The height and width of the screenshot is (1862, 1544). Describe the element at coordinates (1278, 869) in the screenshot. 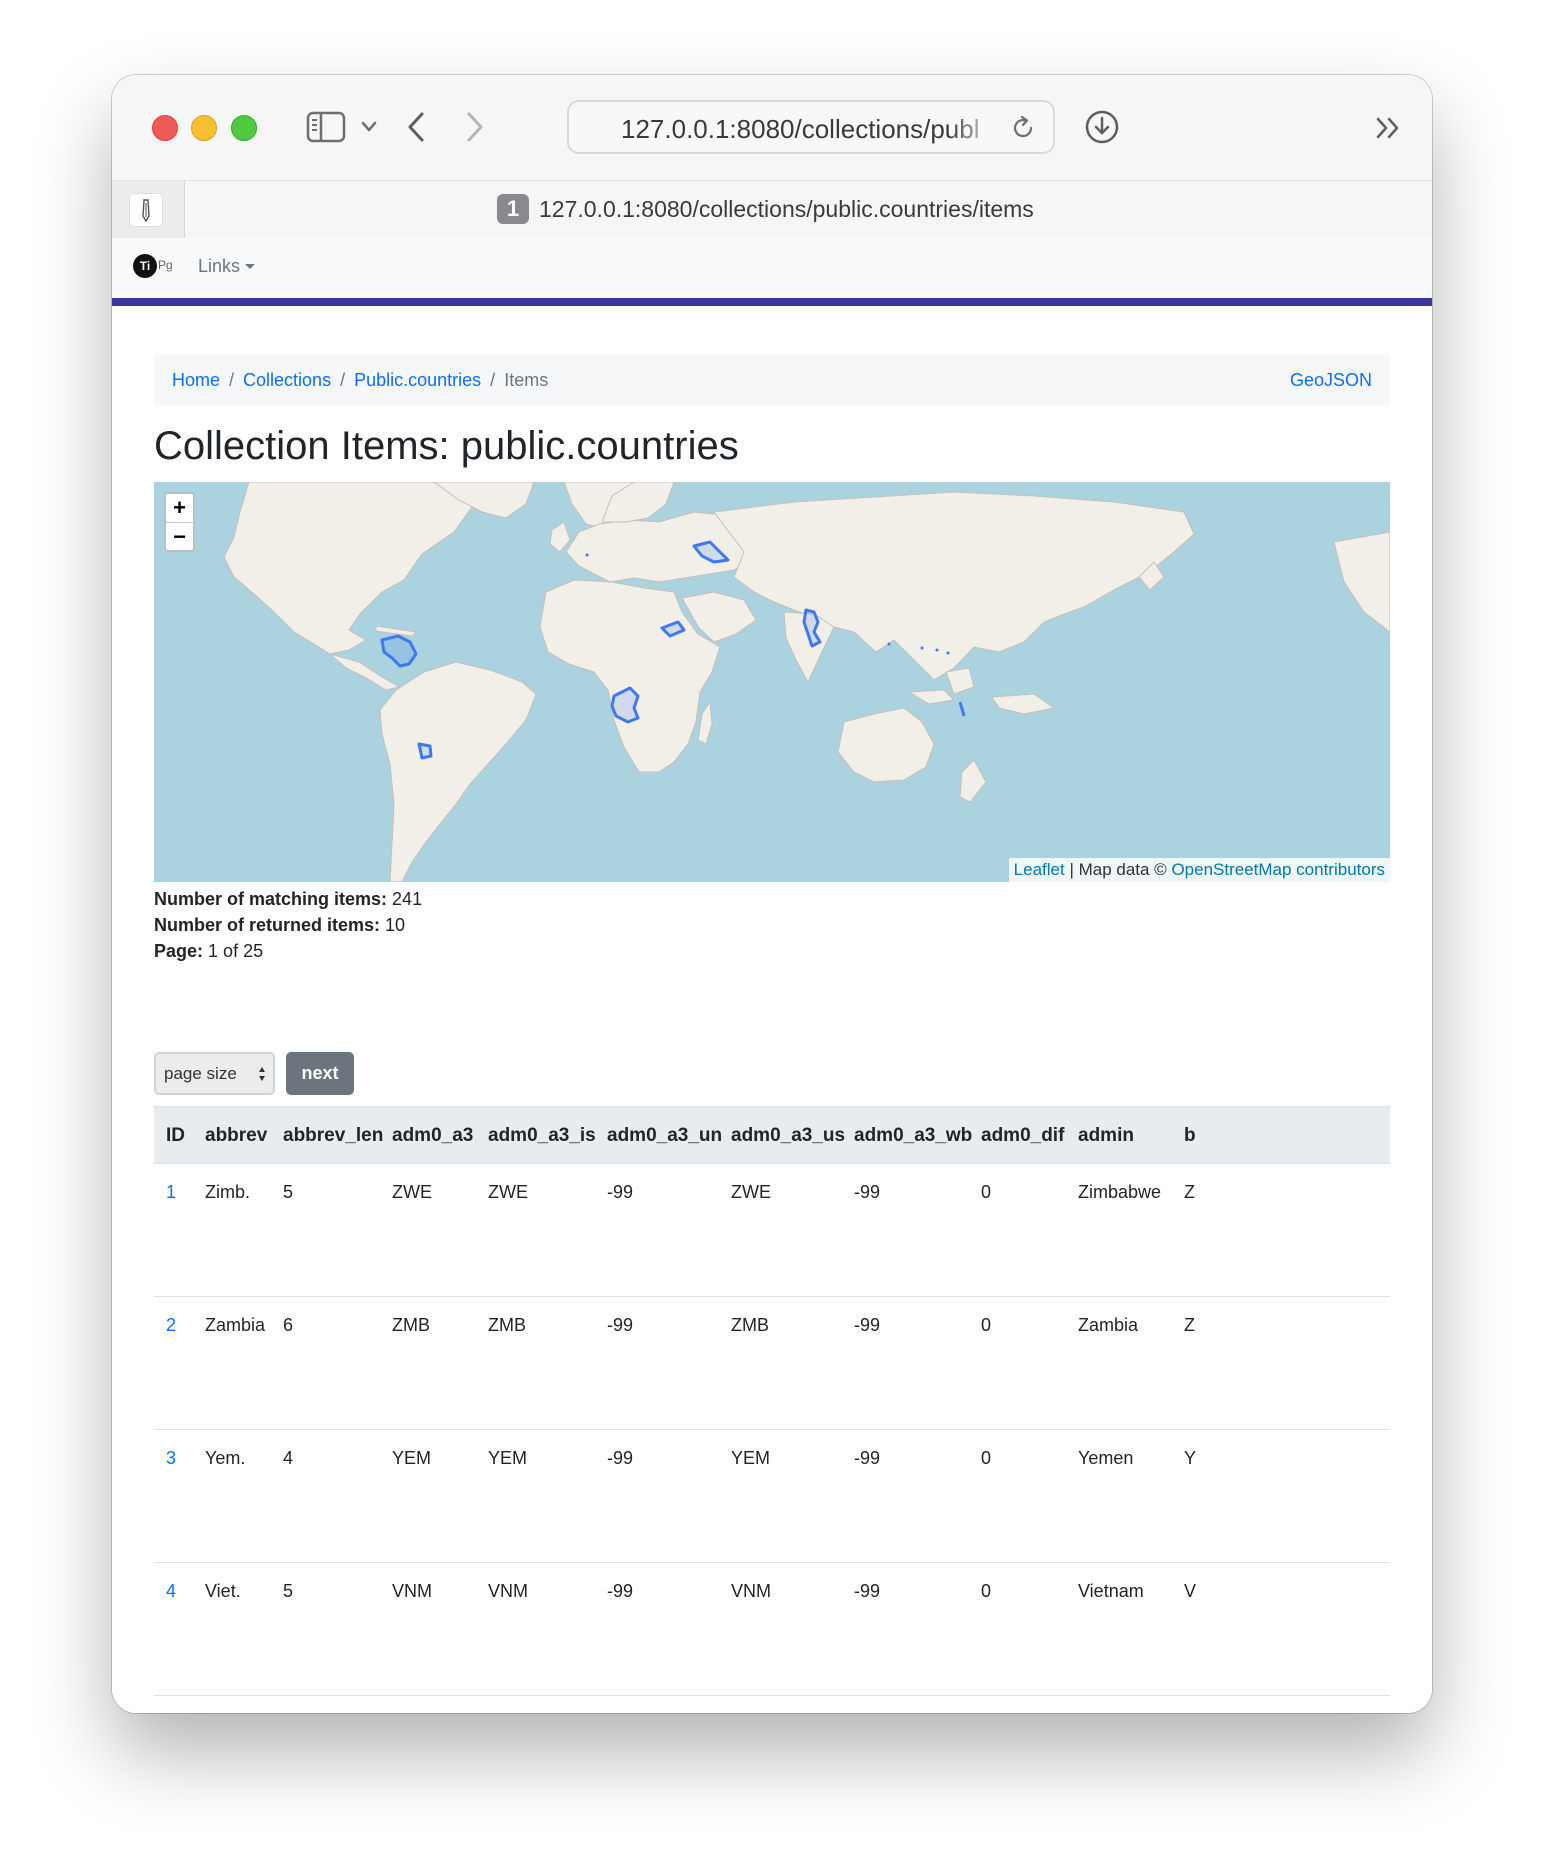

I see `osm-link: OpenStreetMap contributors` at that location.